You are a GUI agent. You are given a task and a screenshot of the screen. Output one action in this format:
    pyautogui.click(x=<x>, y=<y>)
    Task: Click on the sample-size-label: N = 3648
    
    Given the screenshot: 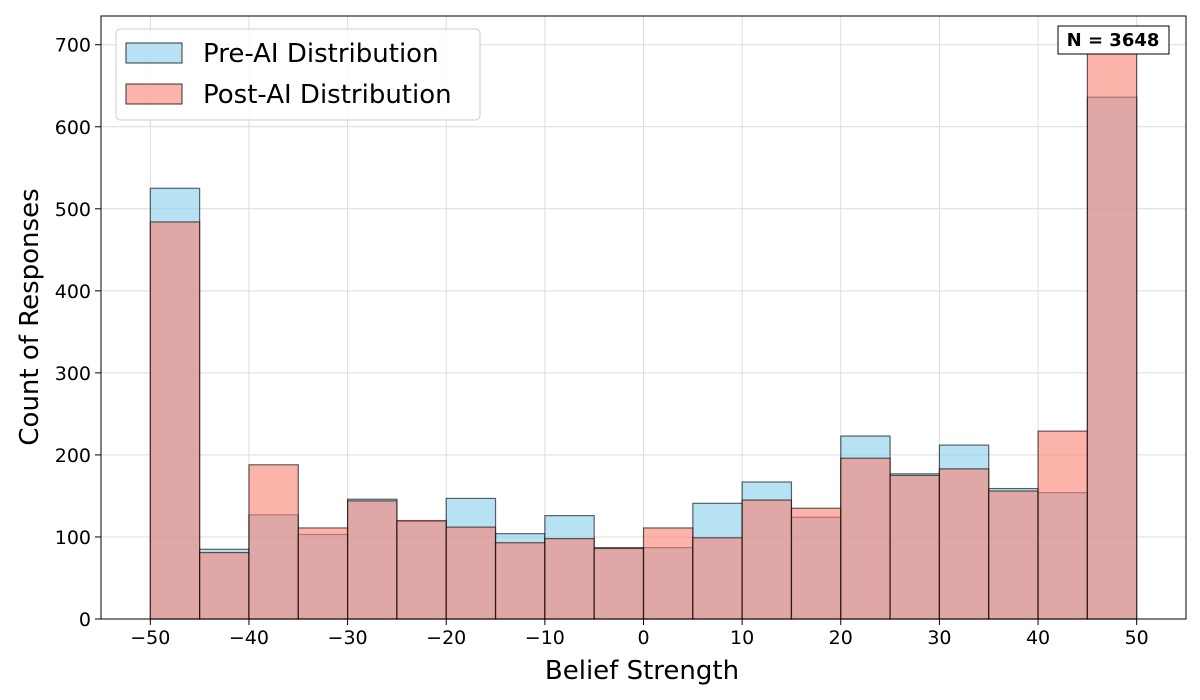 What is the action you would take?
    pyautogui.click(x=1113, y=40)
    